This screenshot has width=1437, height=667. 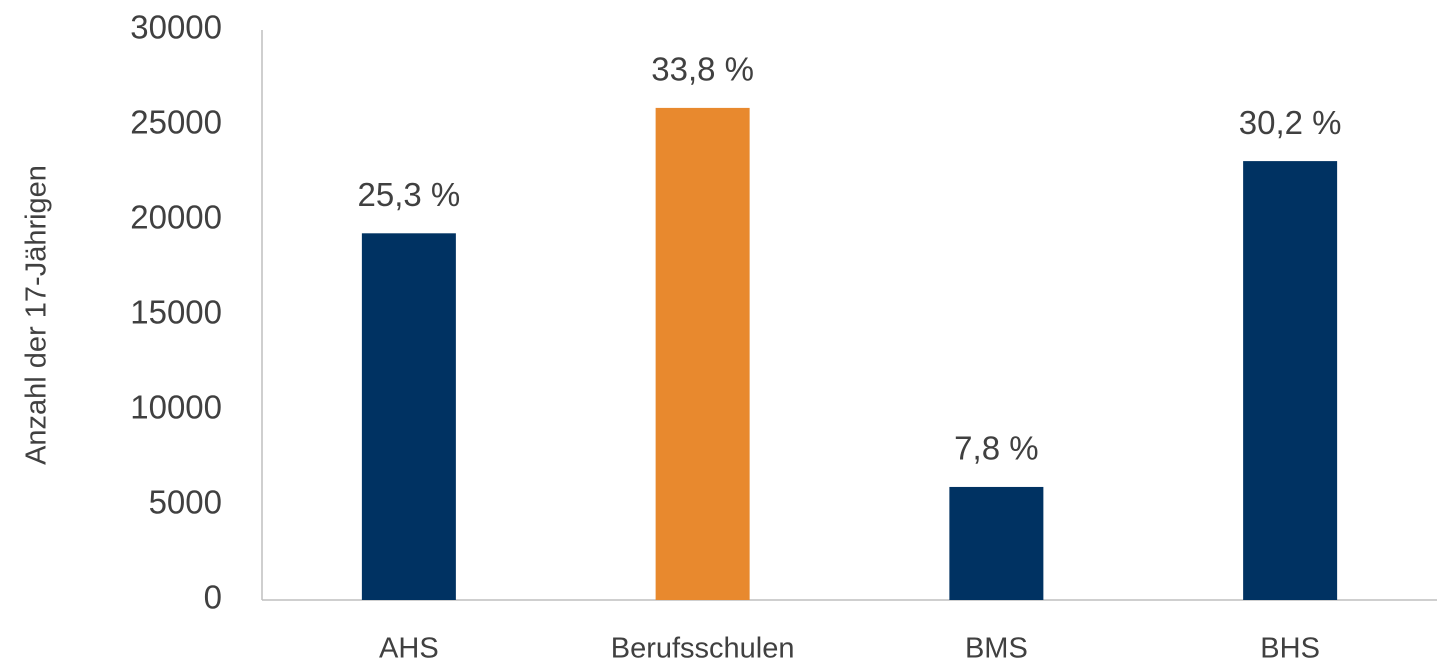 What do you see at coordinates (176, 217) in the screenshot?
I see `y-tick-label: 20000` at bounding box center [176, 217].